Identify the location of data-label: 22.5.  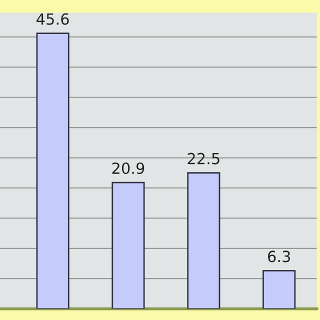
(204, 158).